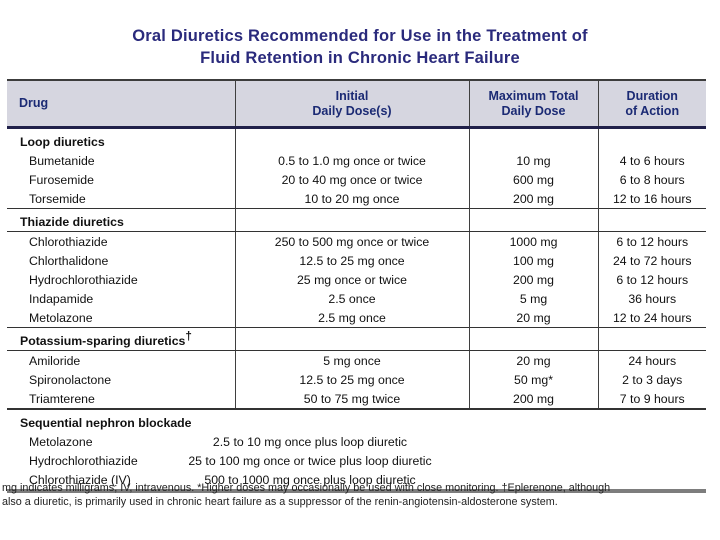  I want to click on duration: 2 to 3 days, so click(651, 379).